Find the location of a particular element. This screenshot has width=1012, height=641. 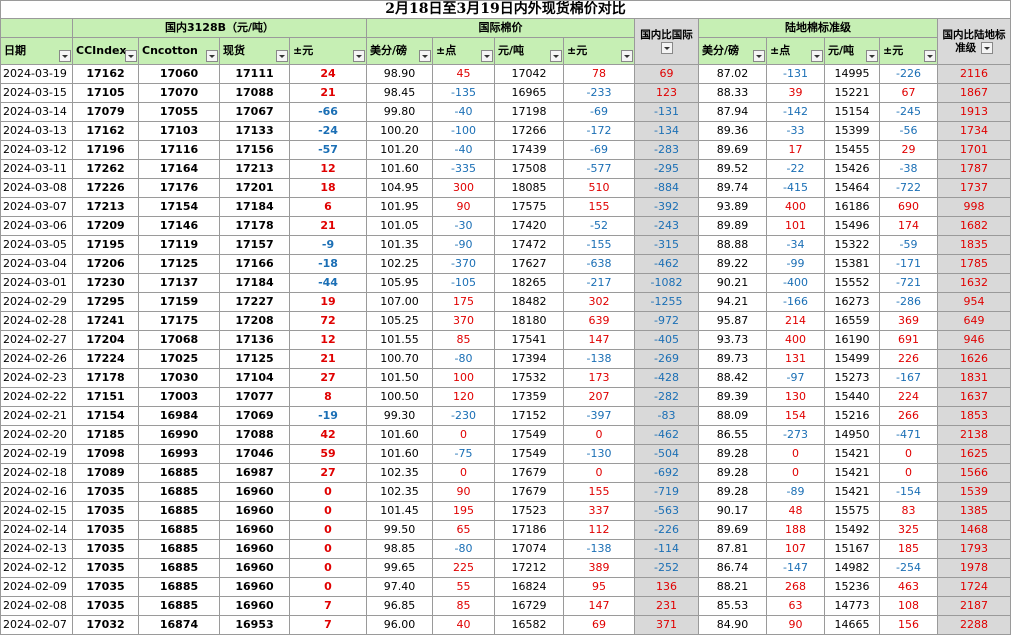

table-cell: 17151 is located at coordinates (105, 397).